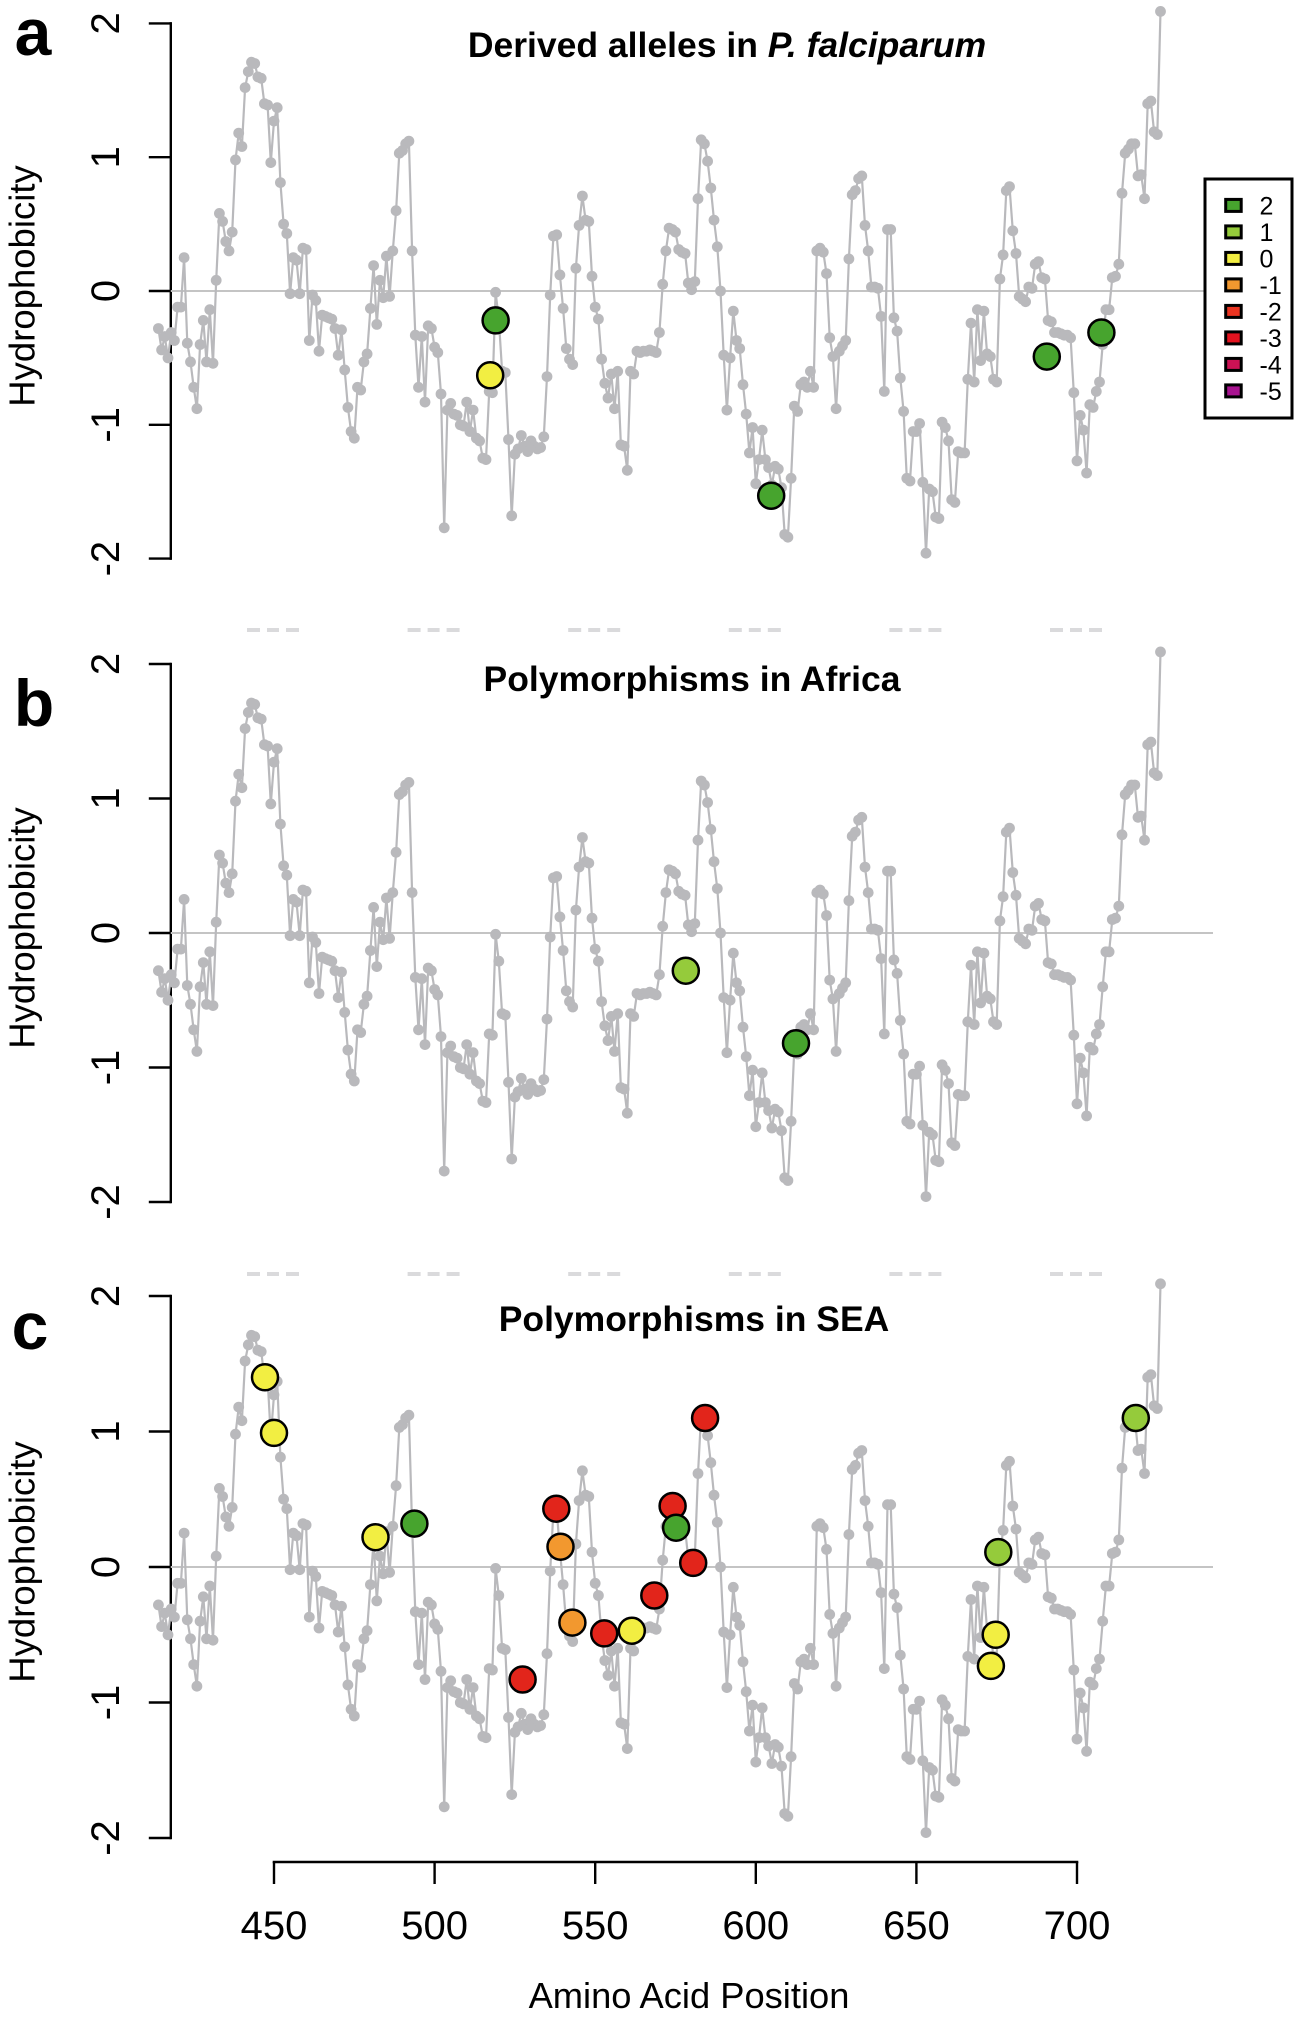  I want to click on svg-text: a, so click(34, 34).